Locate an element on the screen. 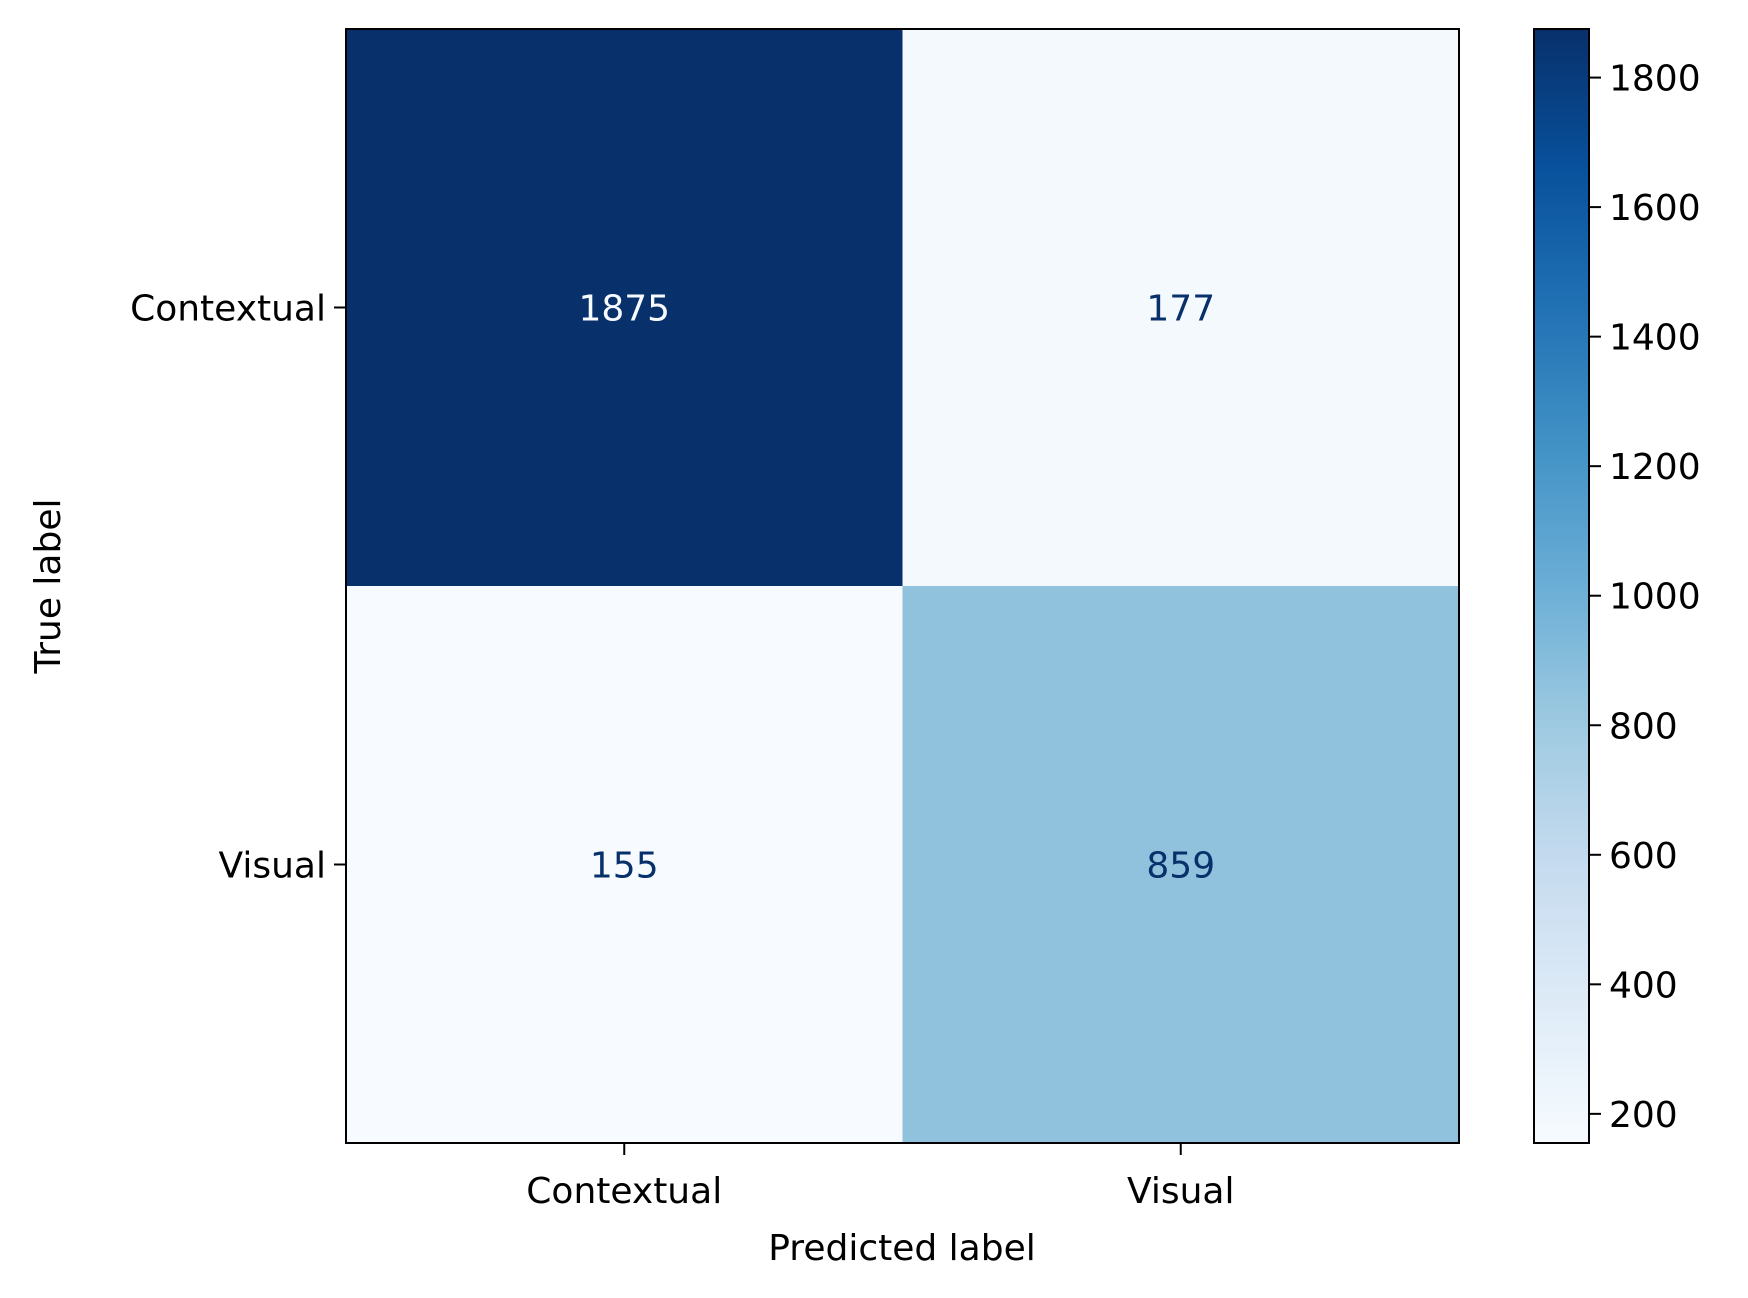  x-axis-ticks: Contextual Visual is located at coordinates (880, 1177).